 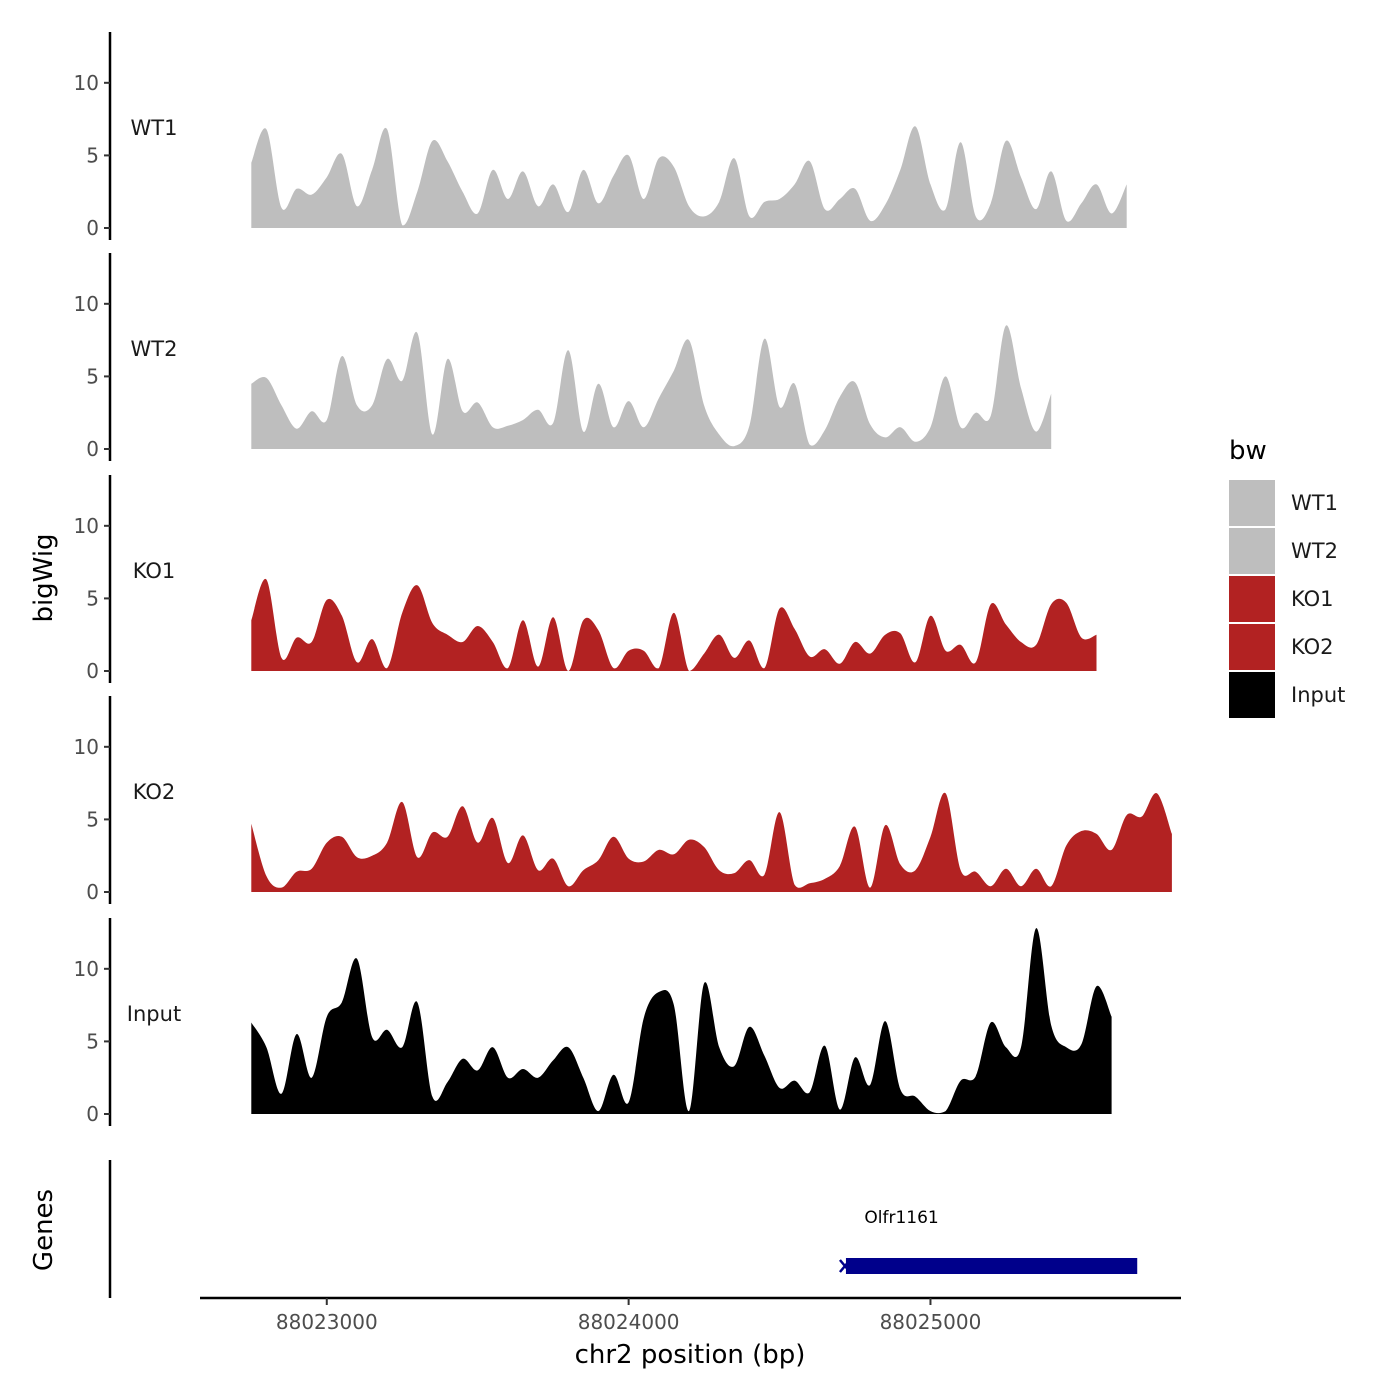 What do you see at coordinates (901, 1218) in the screenshot?
I see `gene-label: Olfr1161` at bounding box center [901, 1218].